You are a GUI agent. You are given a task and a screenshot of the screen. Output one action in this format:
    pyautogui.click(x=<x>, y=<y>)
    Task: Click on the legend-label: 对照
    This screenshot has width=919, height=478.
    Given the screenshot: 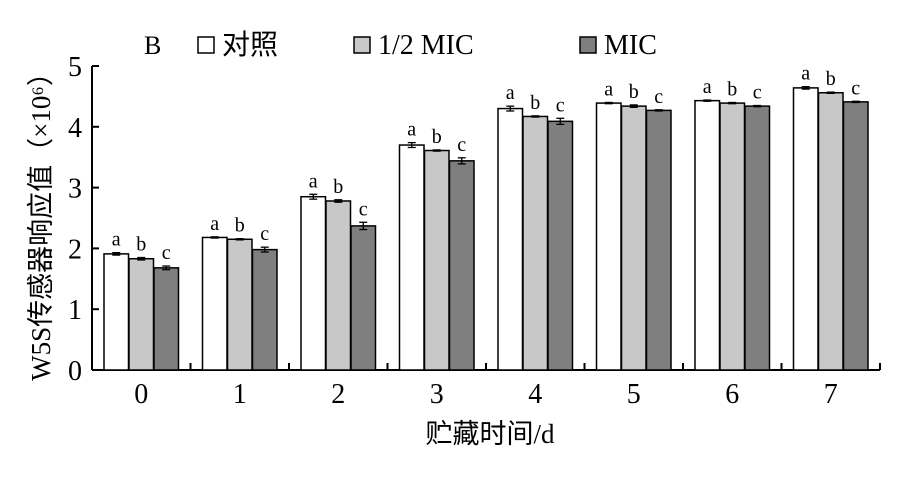 What is the action you would take?
    pyautogui.click(x=250, y=45)
    